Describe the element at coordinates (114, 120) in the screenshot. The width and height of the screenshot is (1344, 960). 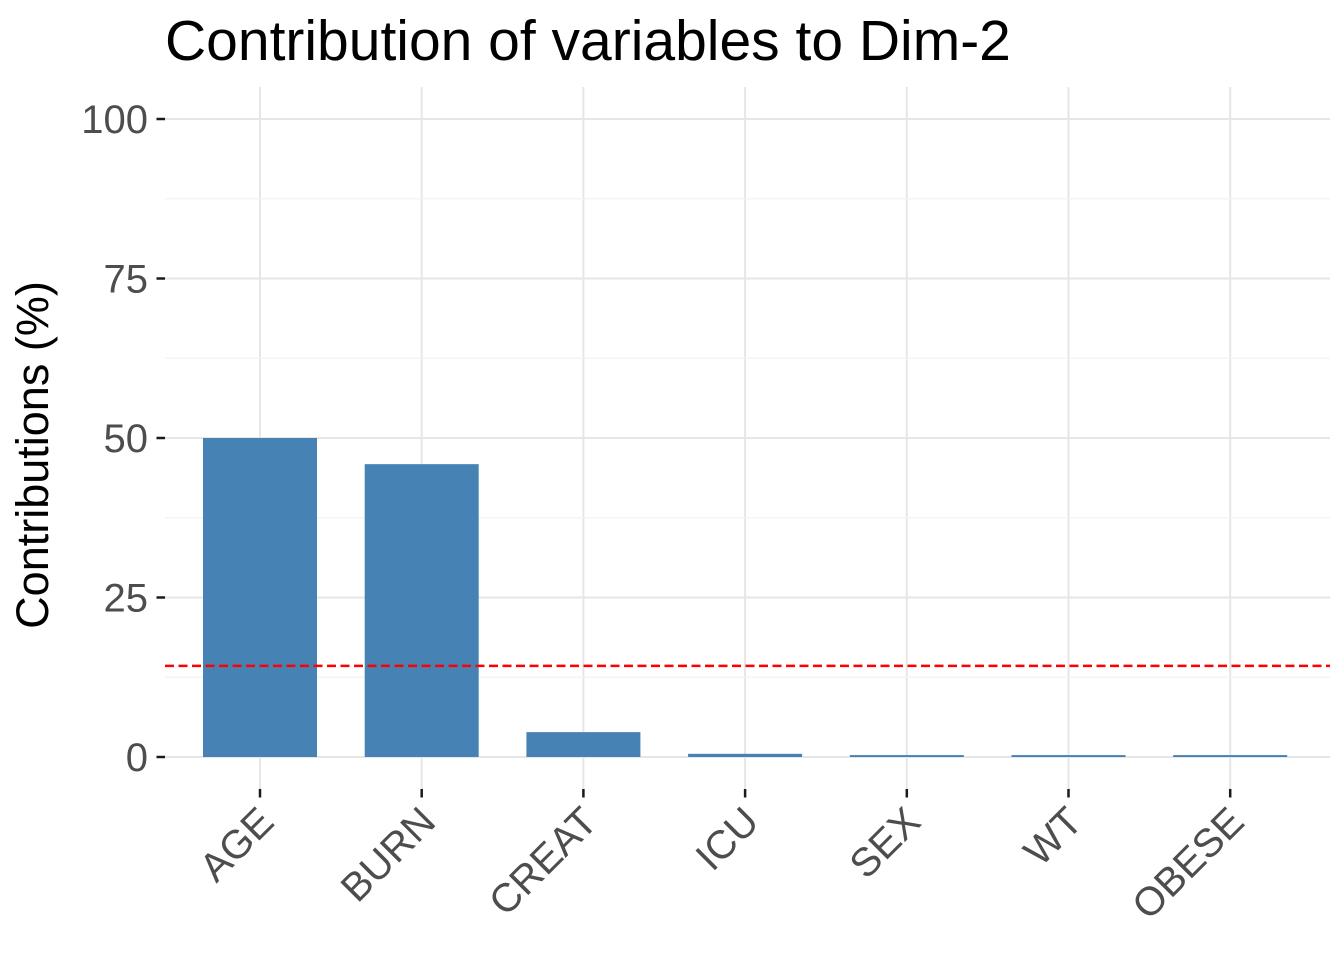
I see `y-tick-label-100: 100` at that location.